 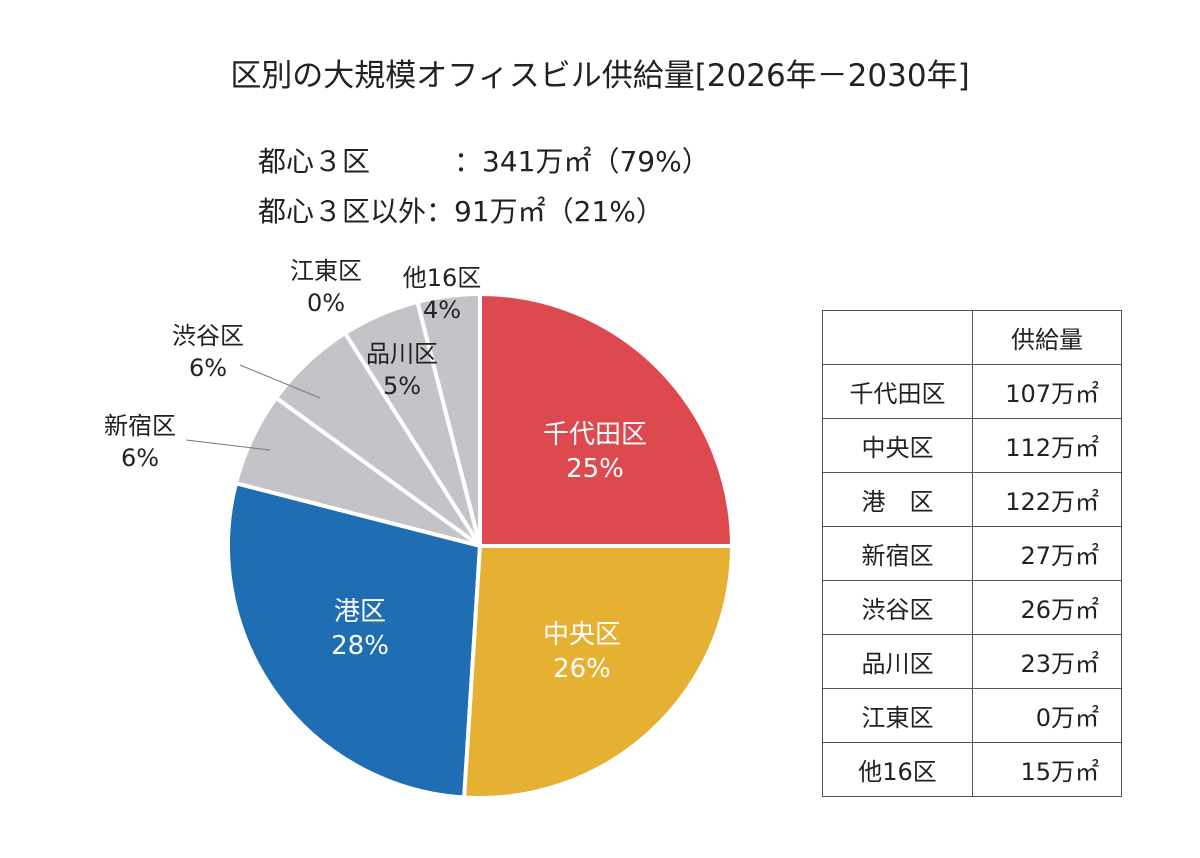 I want to click on slice-label-chuo: 中央区 26%, so click(x=582, y=652).